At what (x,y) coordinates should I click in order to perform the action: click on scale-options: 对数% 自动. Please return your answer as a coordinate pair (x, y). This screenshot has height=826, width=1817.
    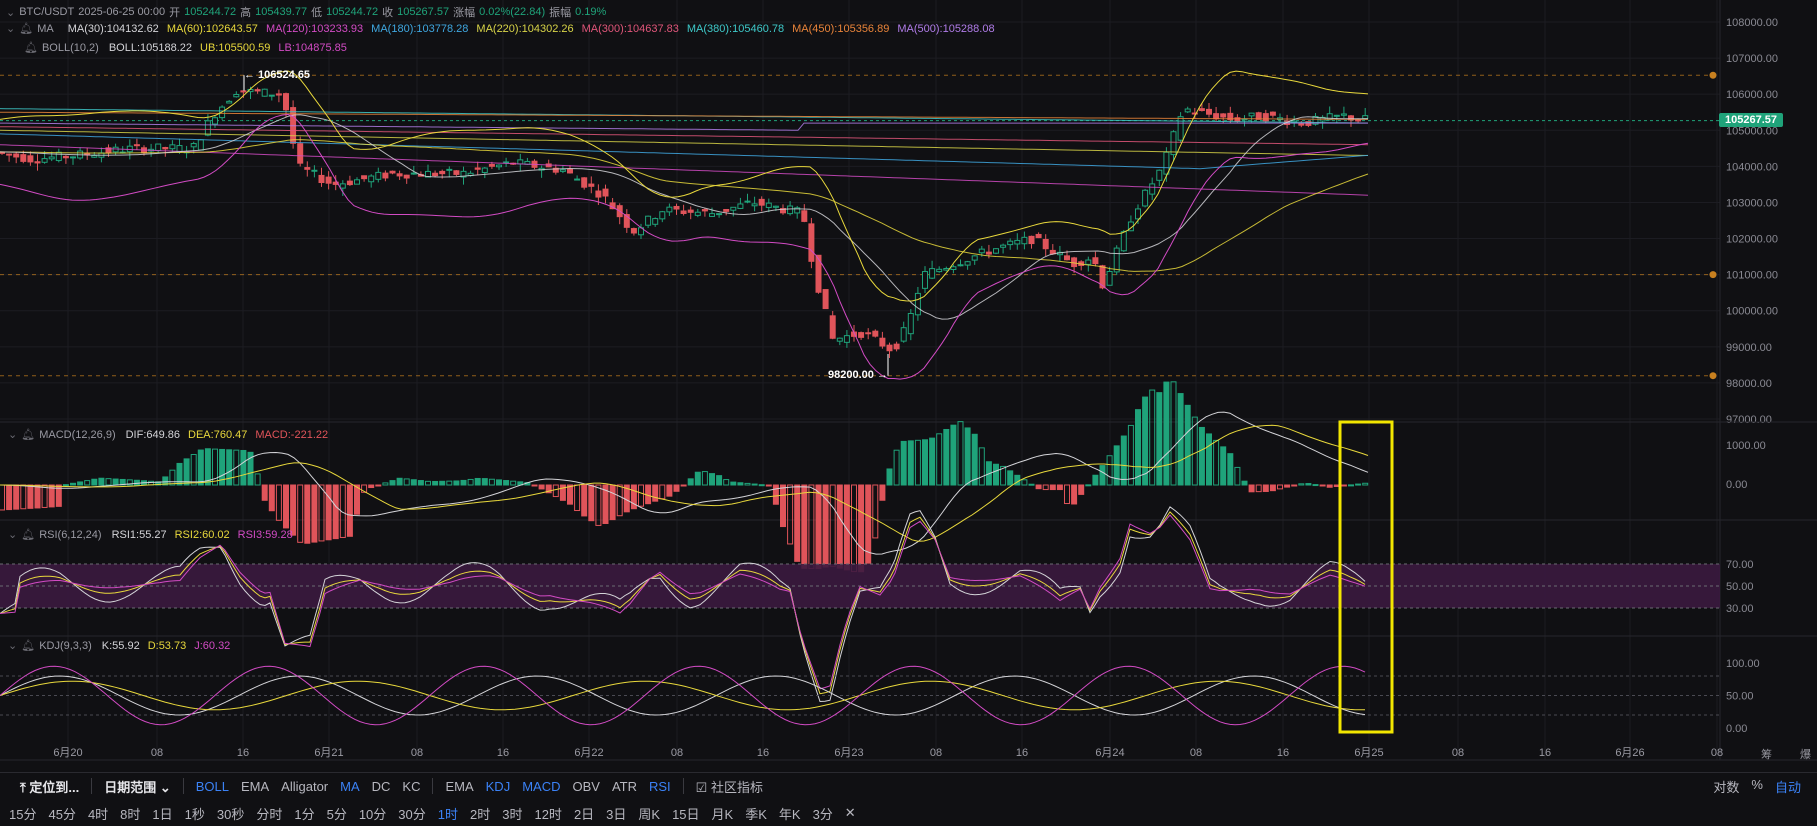
    Looking at the image, I should click on (1757, 786).